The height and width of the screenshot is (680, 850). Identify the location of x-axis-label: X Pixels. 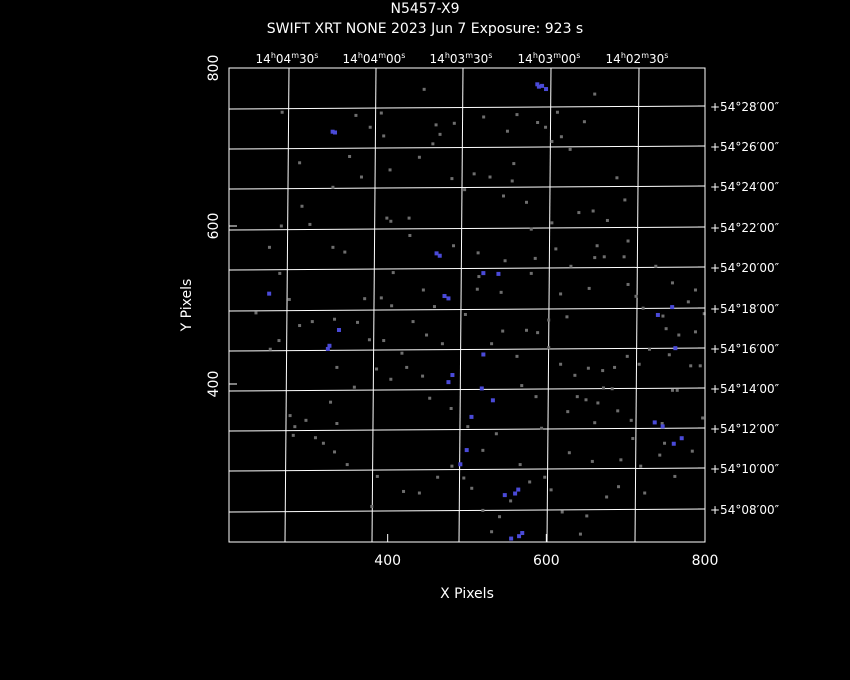
(467, 594).